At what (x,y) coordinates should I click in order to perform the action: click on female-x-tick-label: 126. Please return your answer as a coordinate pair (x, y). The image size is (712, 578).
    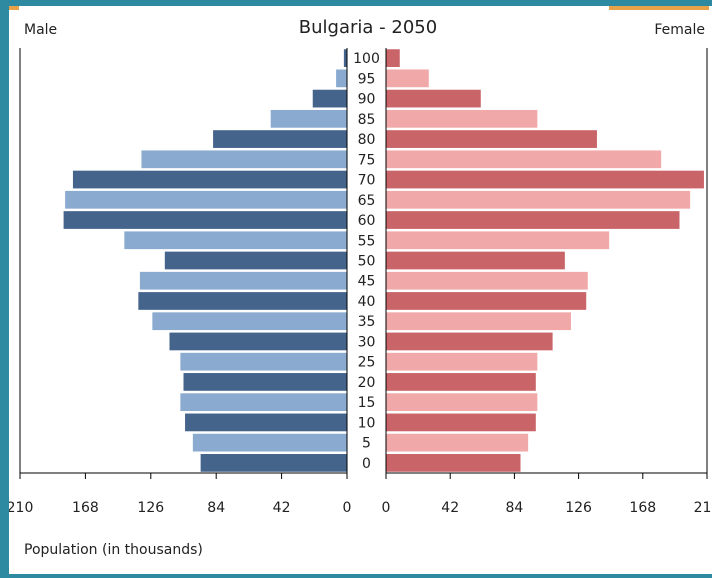
    Looking at the image, I should click on (578, 508).